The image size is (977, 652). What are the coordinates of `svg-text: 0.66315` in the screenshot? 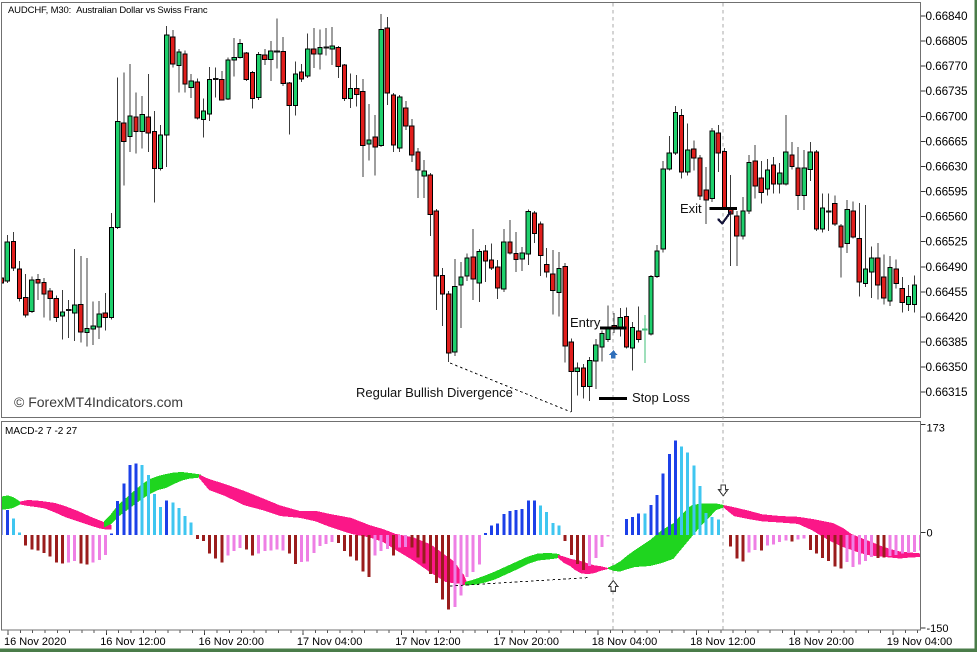 It's located at (947, 392).